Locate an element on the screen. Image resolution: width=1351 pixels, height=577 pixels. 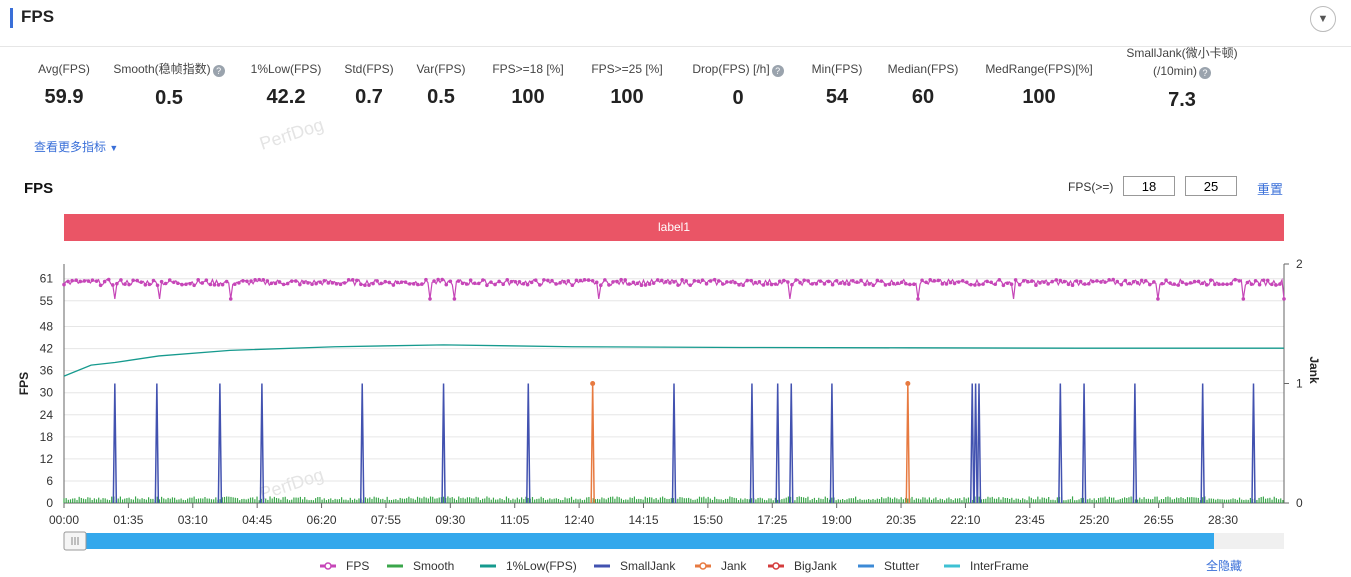
legend-item: BigJank is located at coordinates (803, 566).